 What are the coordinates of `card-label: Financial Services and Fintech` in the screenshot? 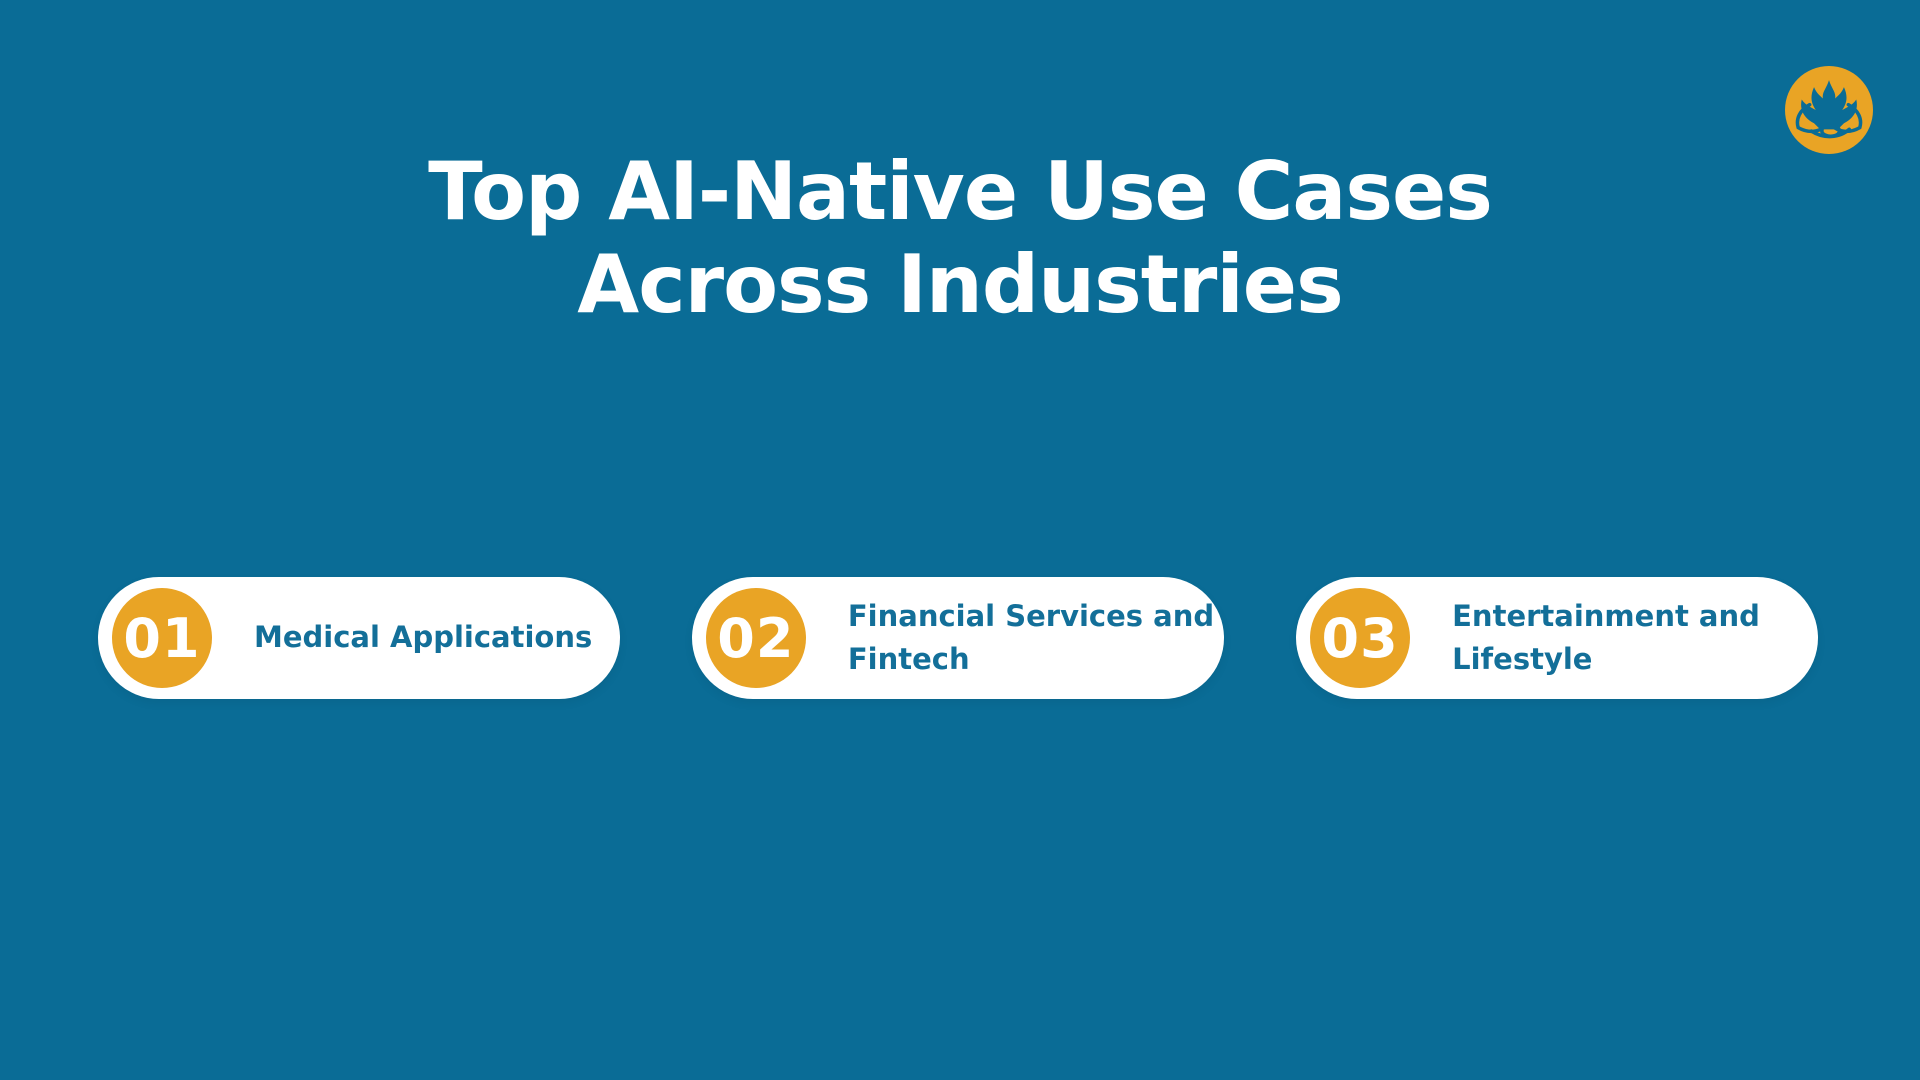 It's located at (1031, 637).